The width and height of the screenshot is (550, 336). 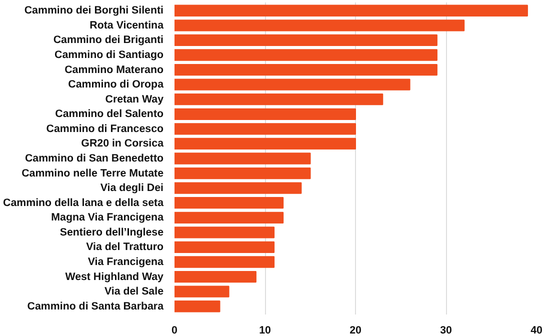 I want to click on x-tick-label: 20, so click(x=356, y=330).